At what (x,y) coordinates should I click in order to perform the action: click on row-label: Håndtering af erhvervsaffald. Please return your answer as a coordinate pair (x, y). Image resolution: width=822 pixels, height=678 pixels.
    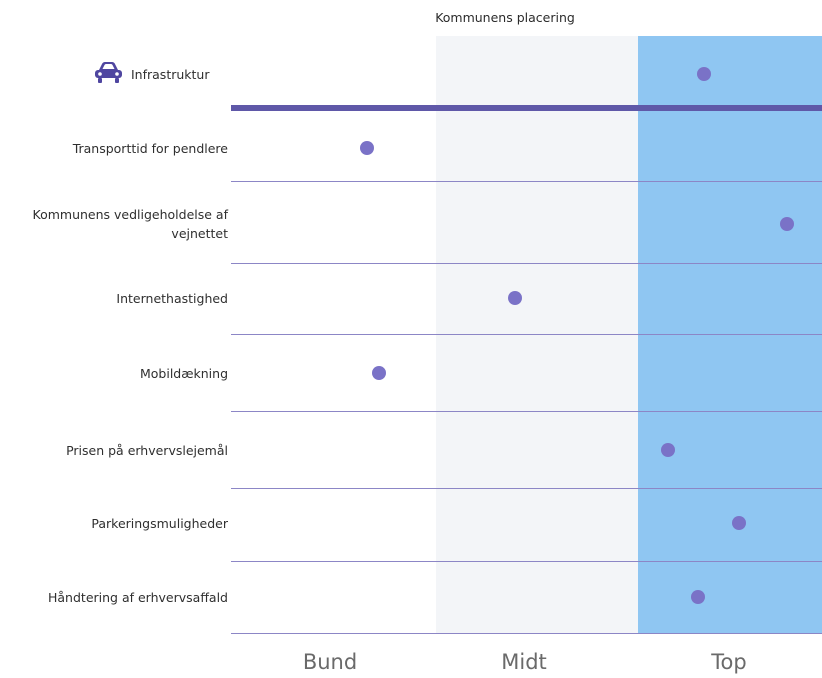
    Looking at the image, I should click on (138, 597).